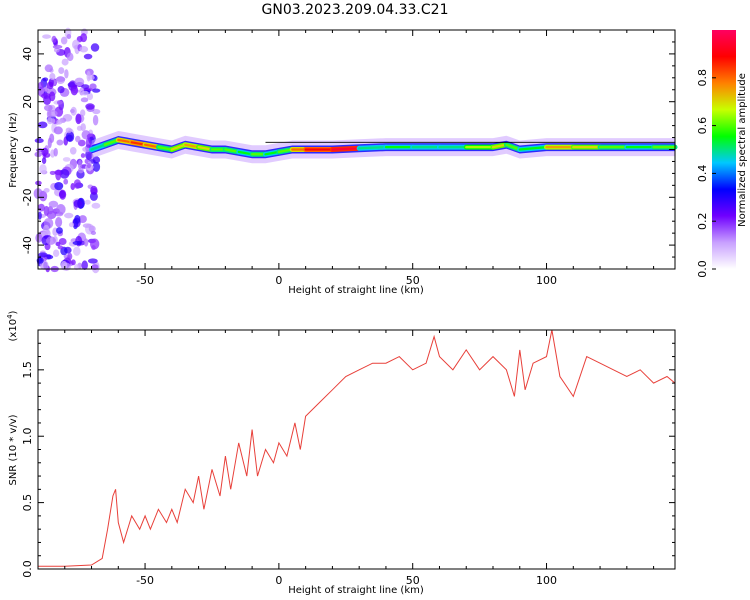 This screenshot has height=600, width=750. Describe the element at coordinates (27, 245) in the screenshot. I see `y-tick-label: -40` at that location.